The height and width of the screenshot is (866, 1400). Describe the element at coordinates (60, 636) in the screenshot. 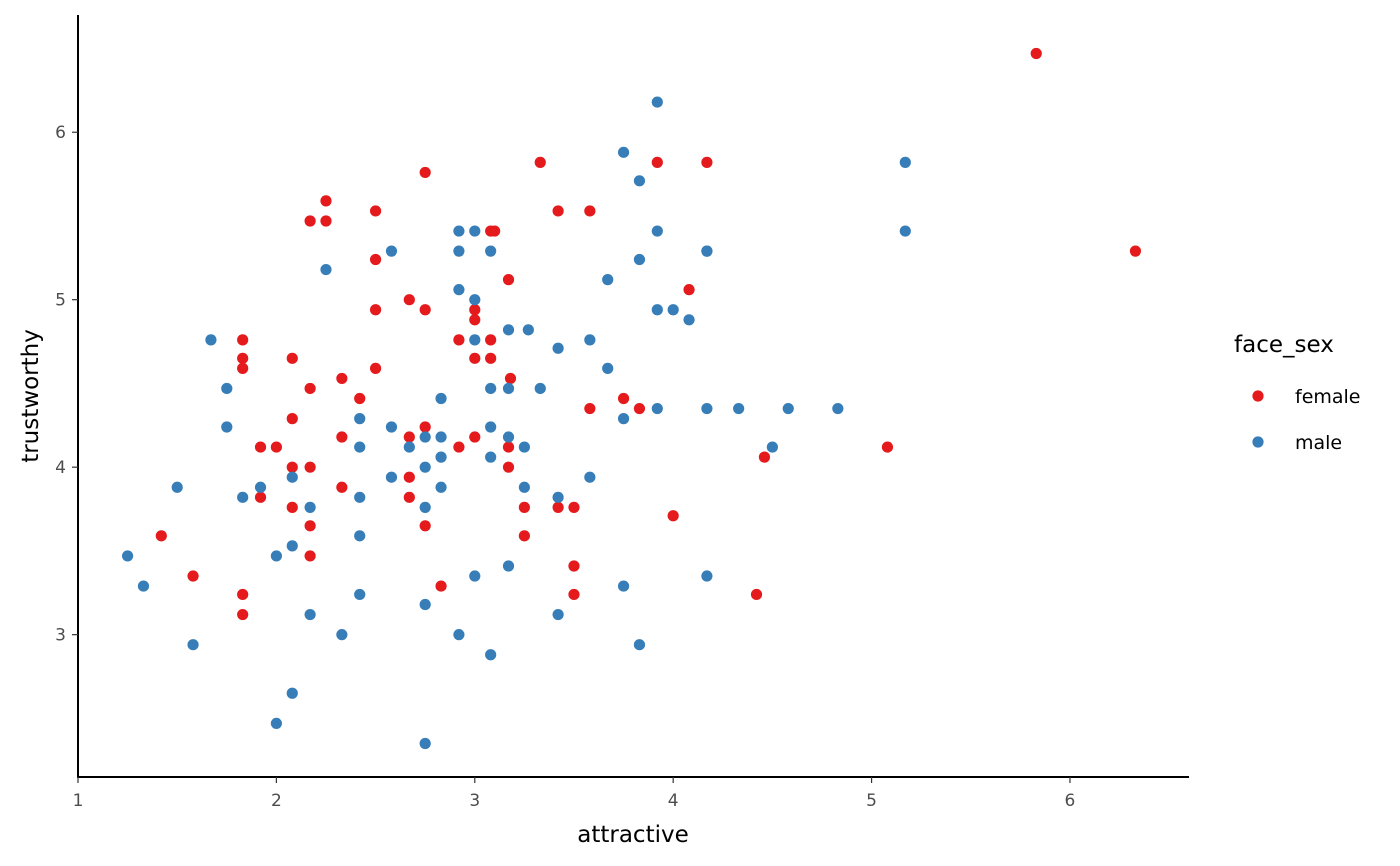

I see `y-tick-label: 3` at that location.